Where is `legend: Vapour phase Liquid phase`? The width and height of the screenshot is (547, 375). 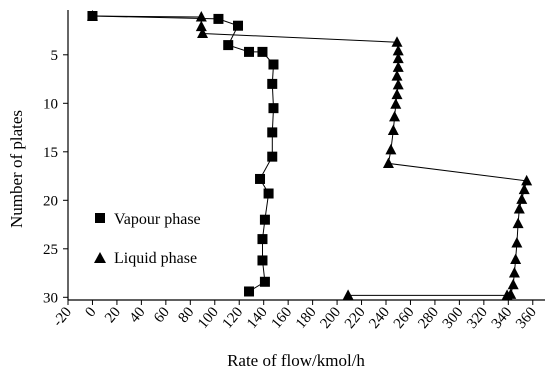
legend: Vapour phase Liquid phase is located at coordinates (147, 239).